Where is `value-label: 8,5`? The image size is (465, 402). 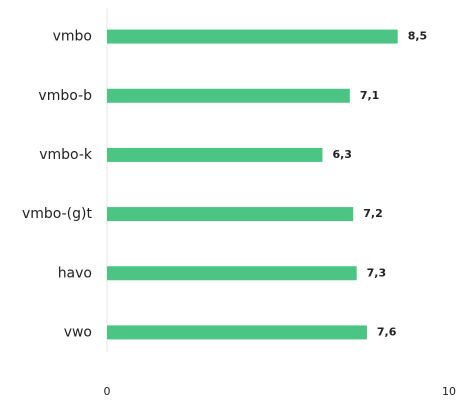
value-label: 8,5 is located at coordinates (418, 36).